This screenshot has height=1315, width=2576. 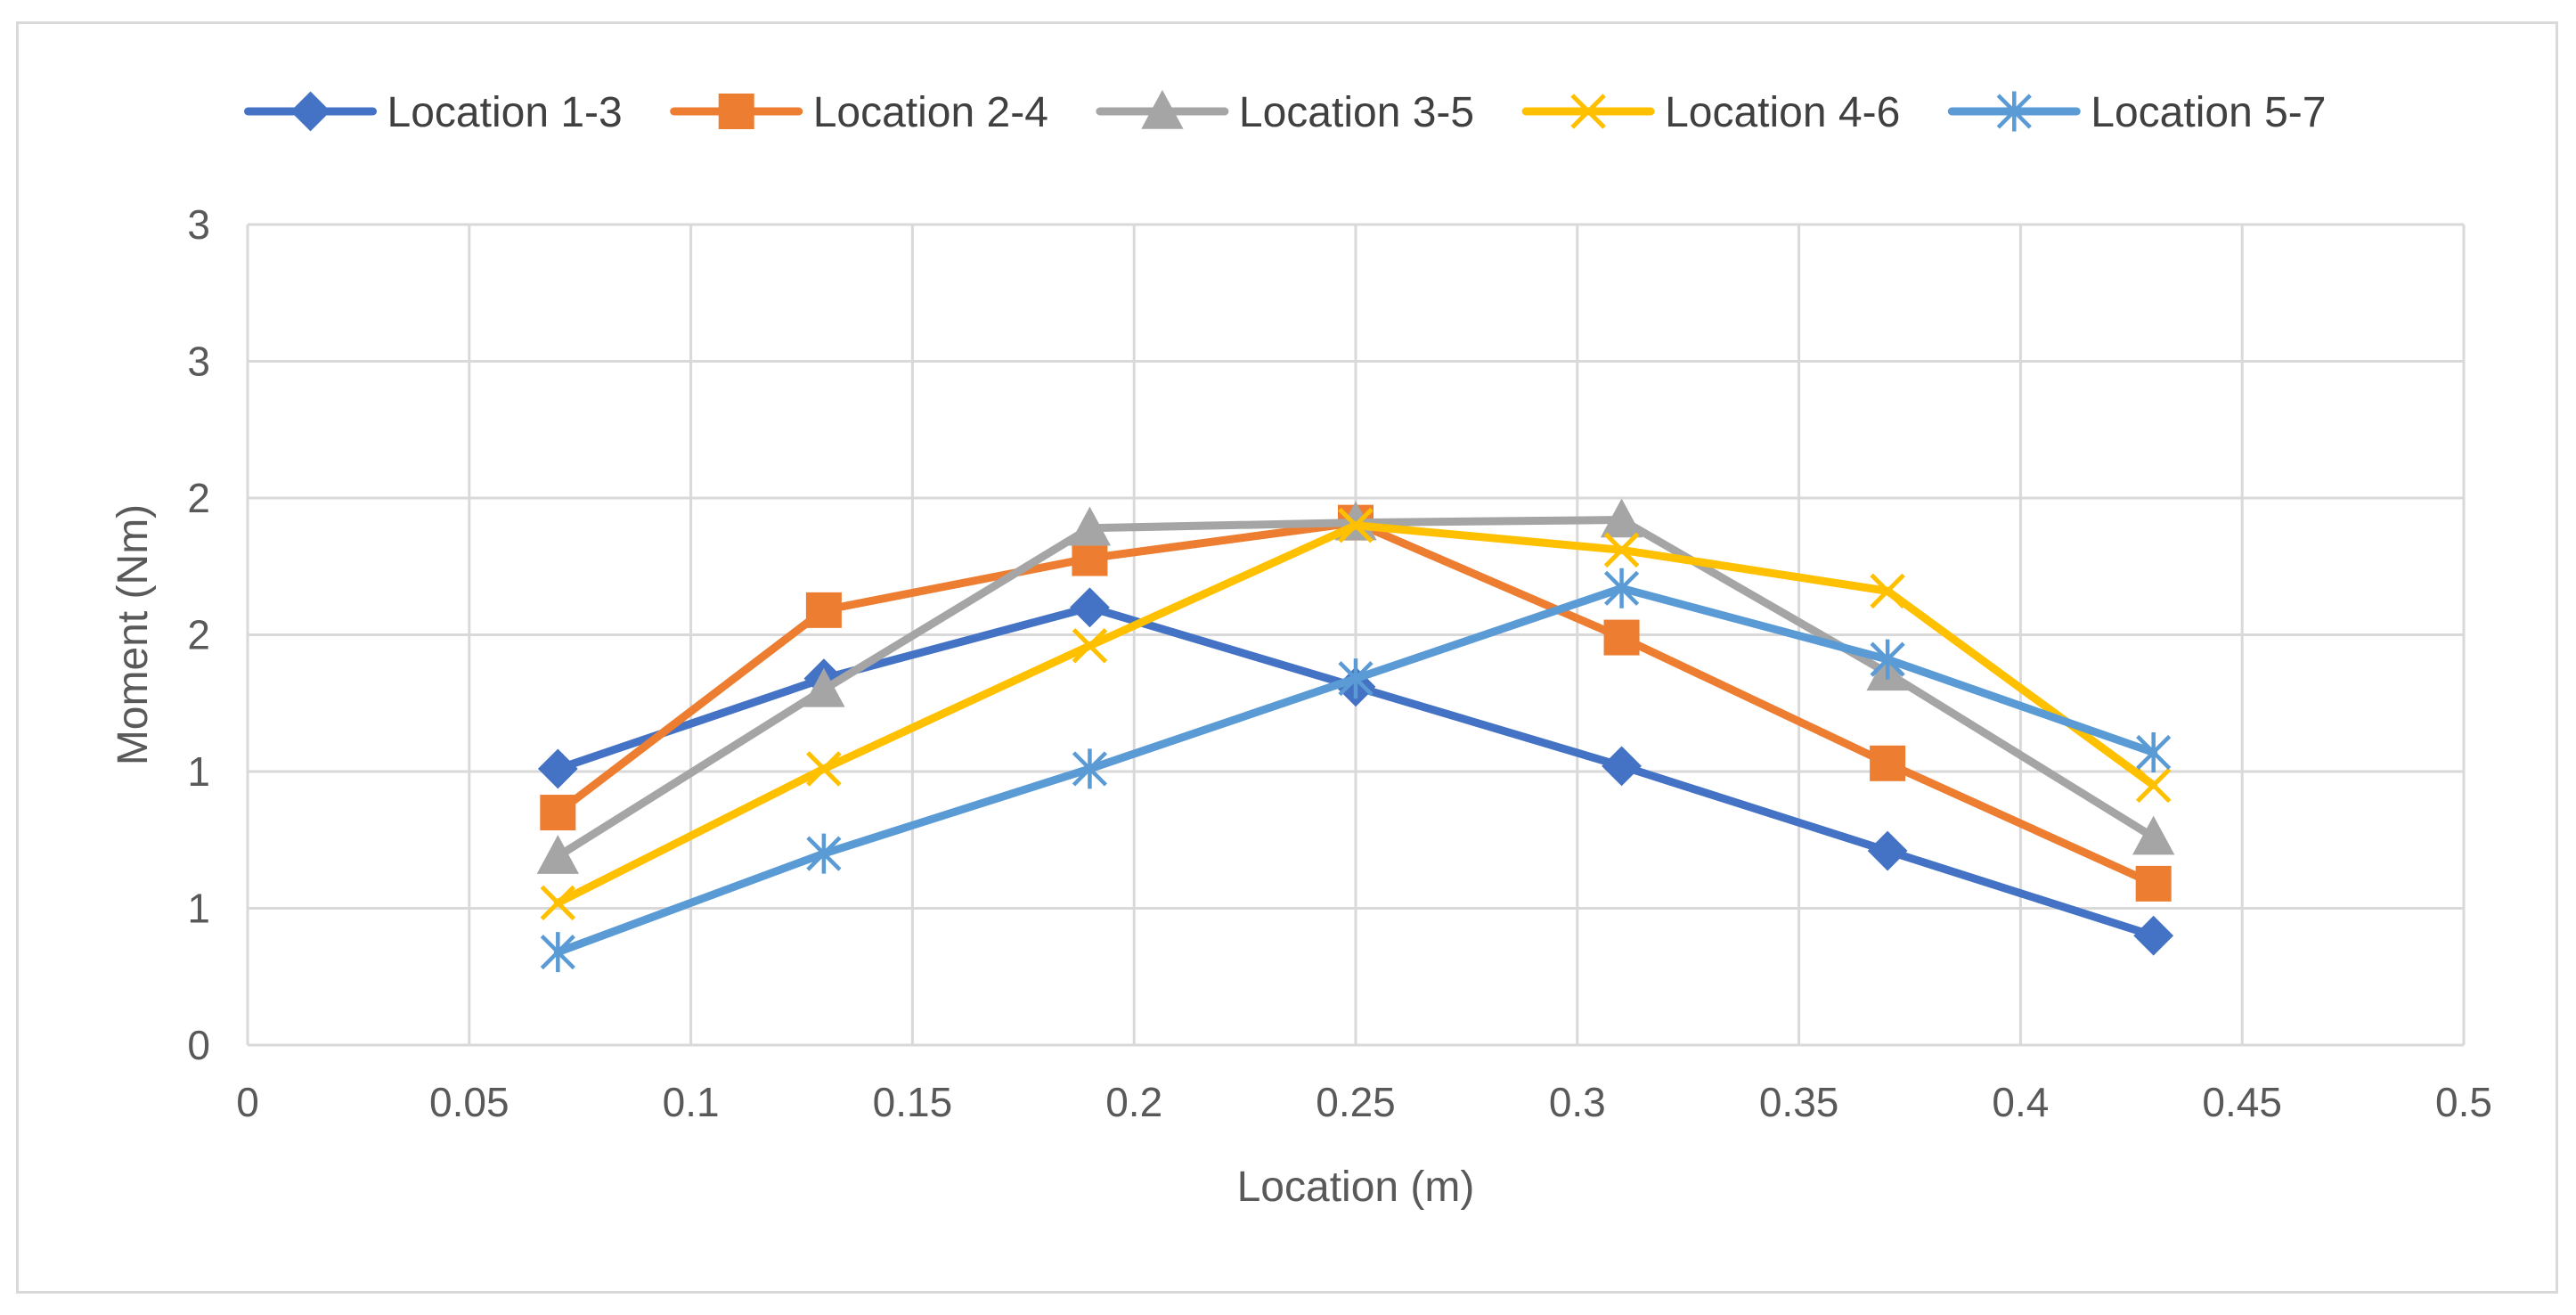 I want to click on x-tick-label: 0.45, so click(x=2242, y=1102).